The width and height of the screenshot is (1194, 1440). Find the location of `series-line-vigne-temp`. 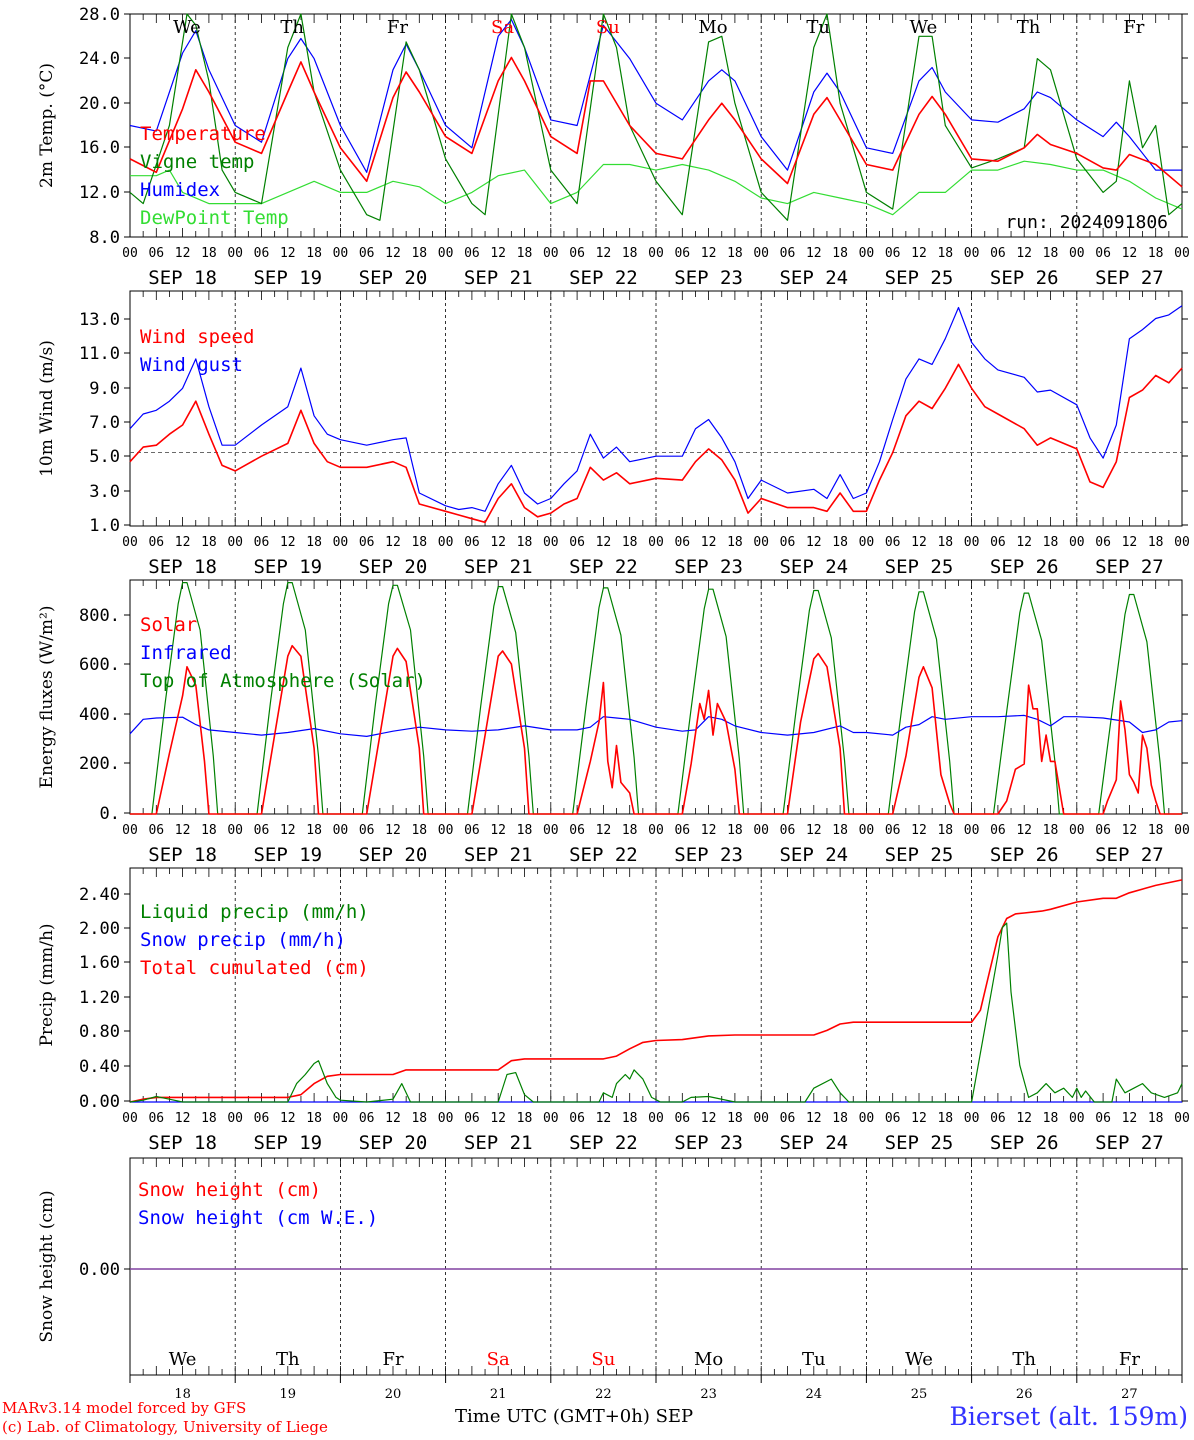

series-line-vigne-temp is located at coordinates (656, 117).